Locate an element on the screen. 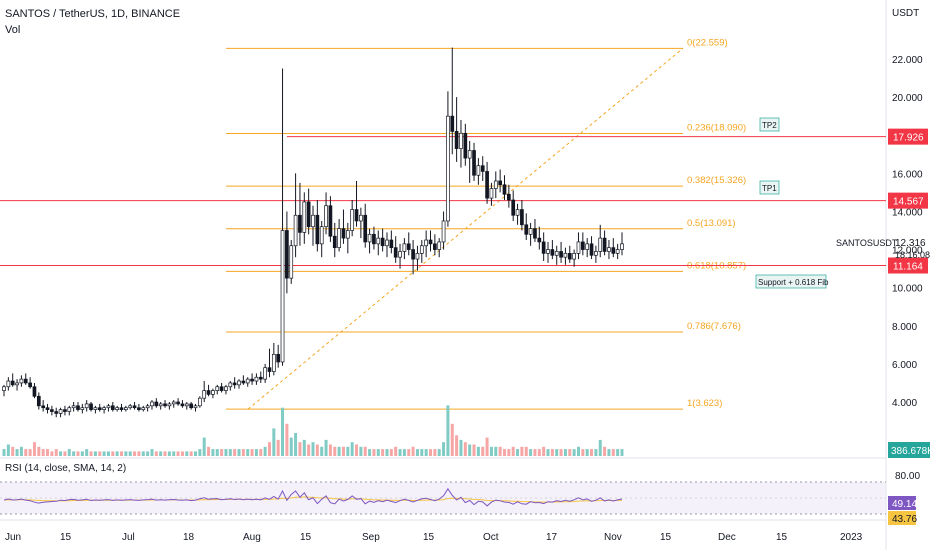 The image size is (932, 550). price-level-tag is located at coordinates (908, 265).